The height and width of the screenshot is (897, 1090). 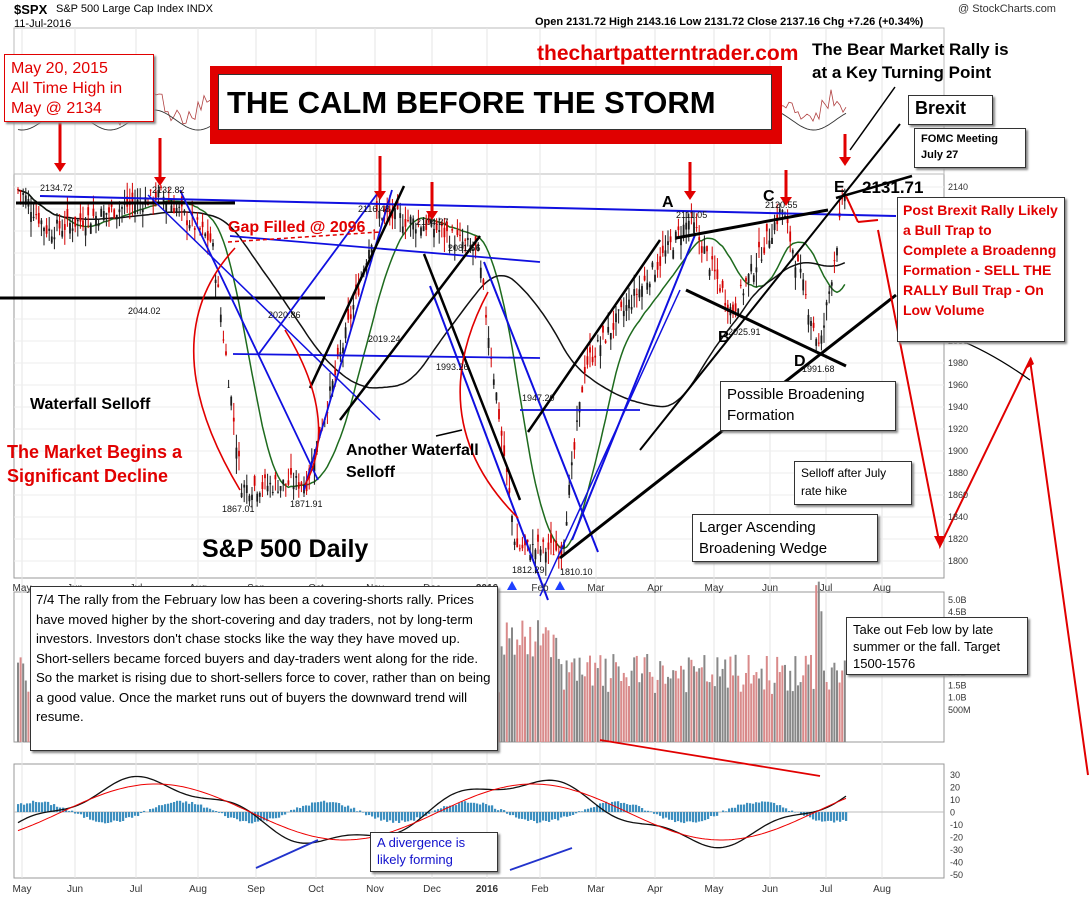 I want to click on title-banner: THE CALM BEFORE THE STORM, so click(x=496, y=105).